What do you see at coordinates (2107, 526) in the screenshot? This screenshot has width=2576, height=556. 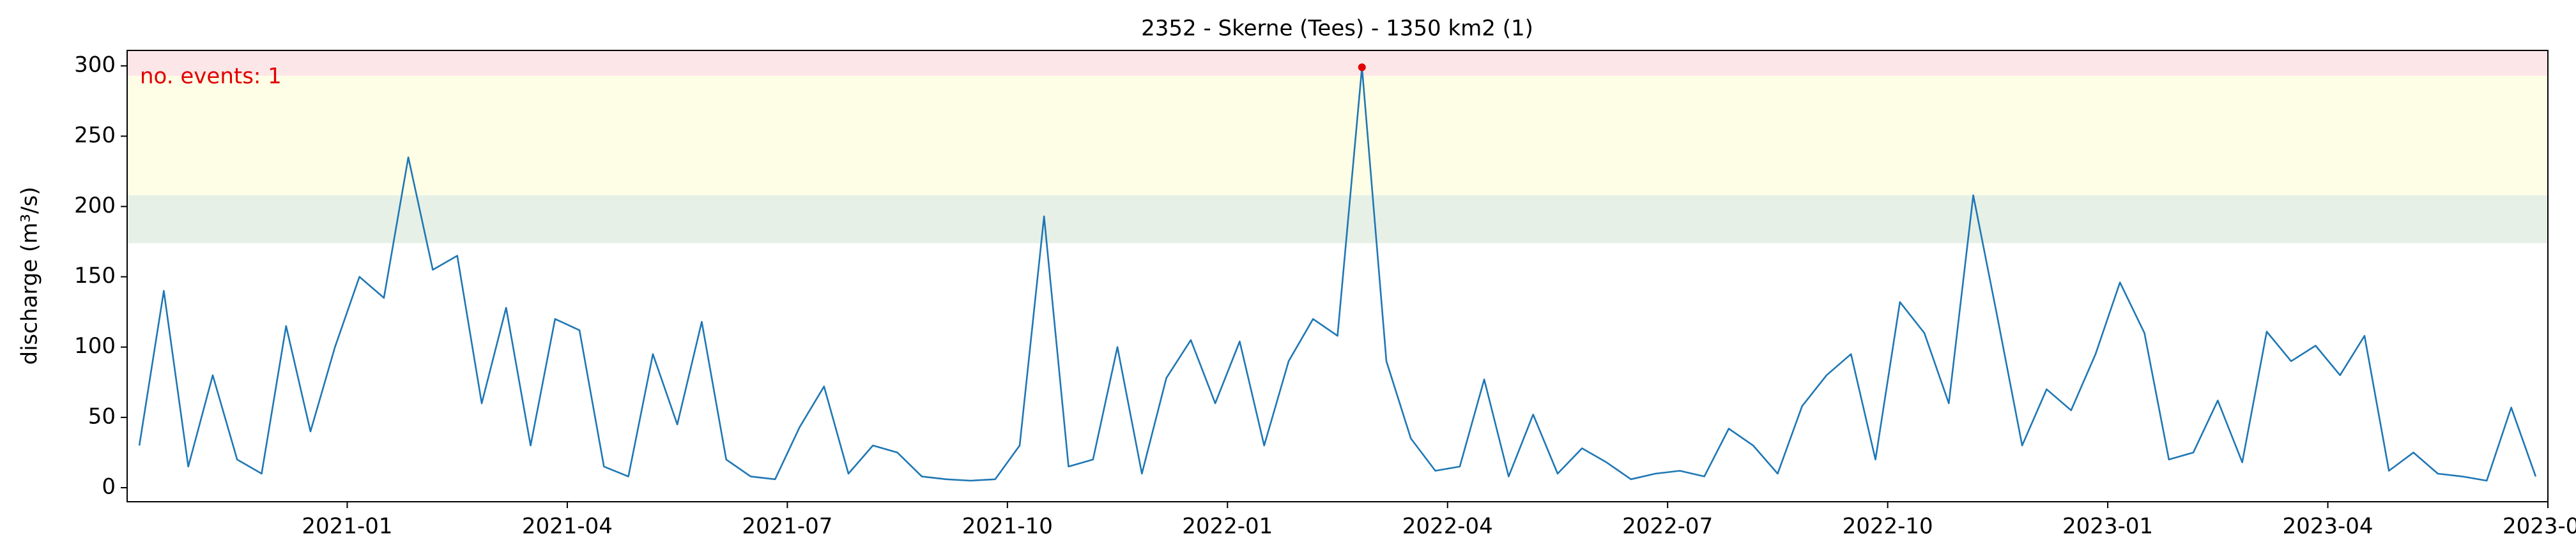 I see `x-tick-label: 2023-01` at bounding box center [2107, 526].